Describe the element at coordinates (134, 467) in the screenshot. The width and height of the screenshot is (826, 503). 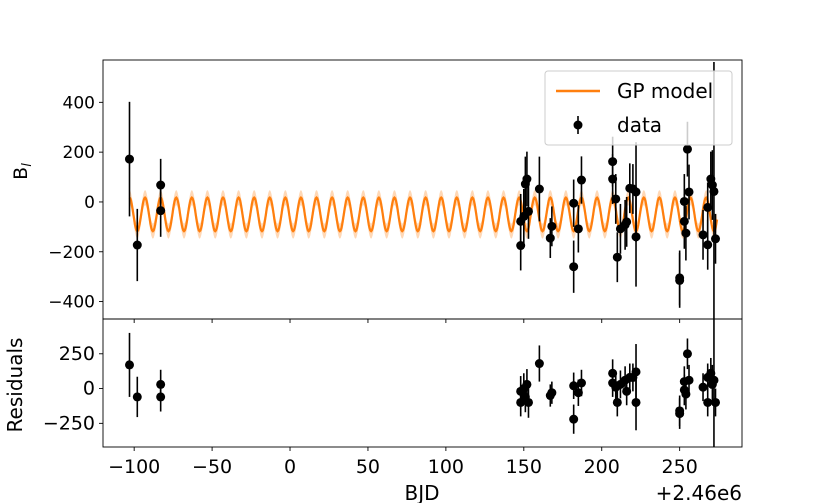
I see `bottom-xtick-label: −100` at that location.